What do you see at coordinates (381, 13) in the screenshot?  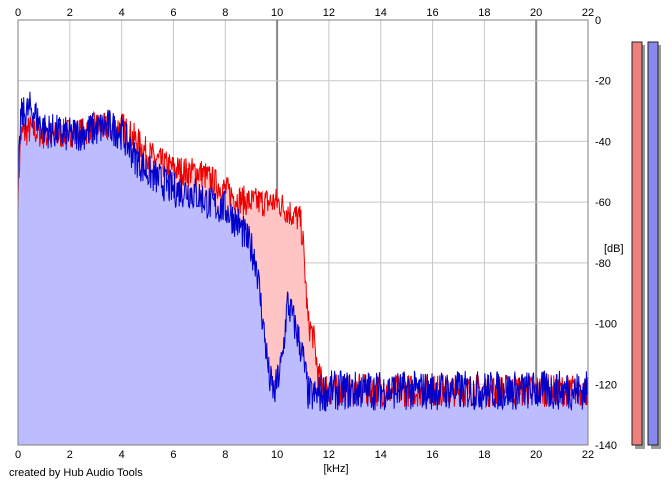 I see `x-tick-label-top: 14` at bounding box center [381, 13].